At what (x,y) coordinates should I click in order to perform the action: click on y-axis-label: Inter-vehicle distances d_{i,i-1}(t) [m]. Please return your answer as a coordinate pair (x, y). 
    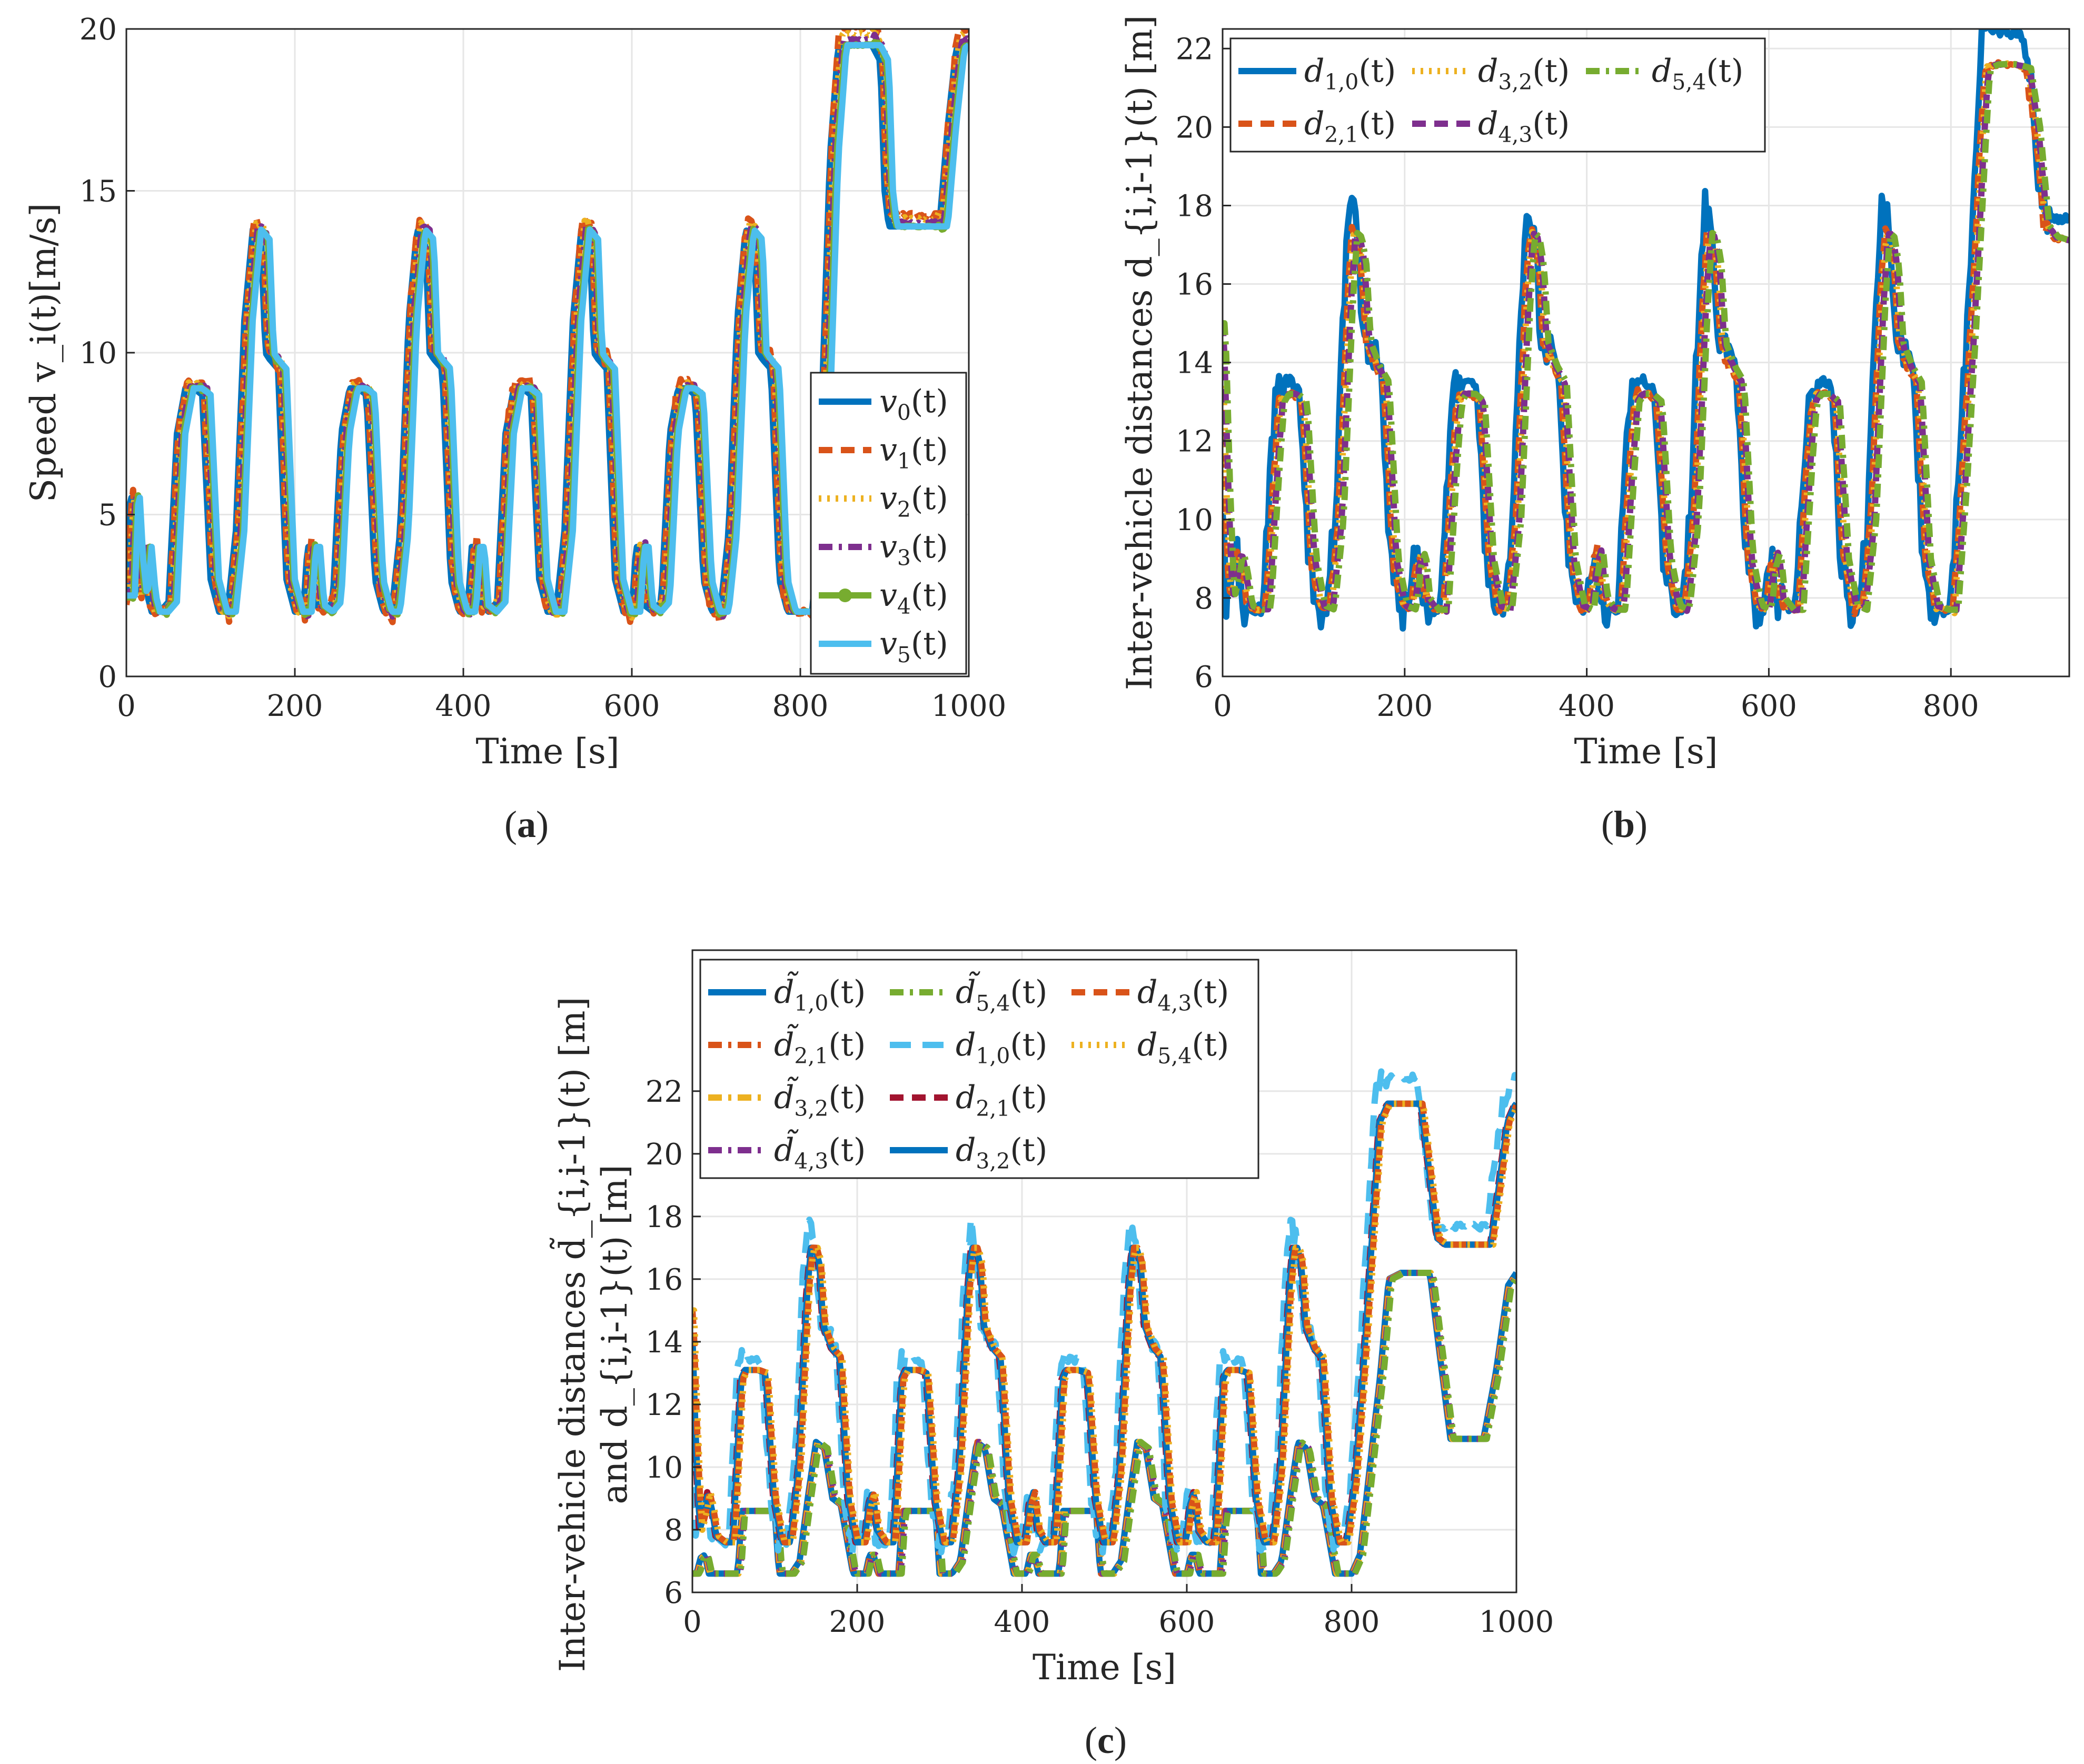
    Looking at the image, I should click on (1139, 352).